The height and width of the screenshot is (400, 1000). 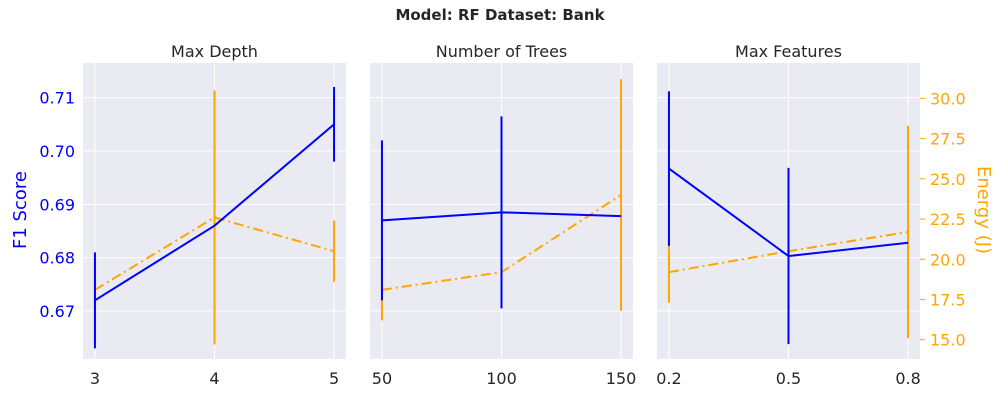 I want to click on chart-suptitle: Model: RF Dataset: Bank, so click(x=500, y=15).